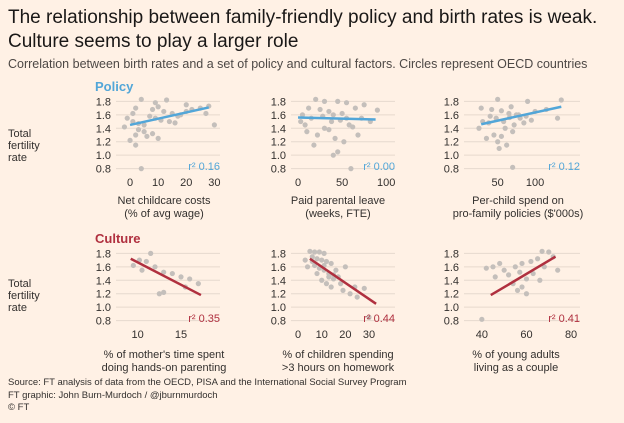  What do you see at coordinates (332, 143) in the screenshot?
I see `scatter-panel-parental-leave: 0.8 1.0 1.2 1.4 1.6 1.8 0 50 100 r² 0.00` at bounding box center [332, 143].